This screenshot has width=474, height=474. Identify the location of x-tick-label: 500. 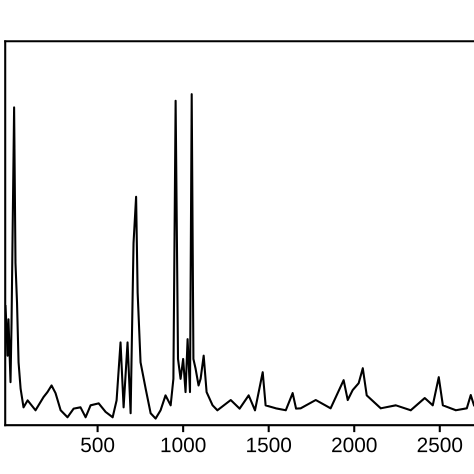
(97, 445).